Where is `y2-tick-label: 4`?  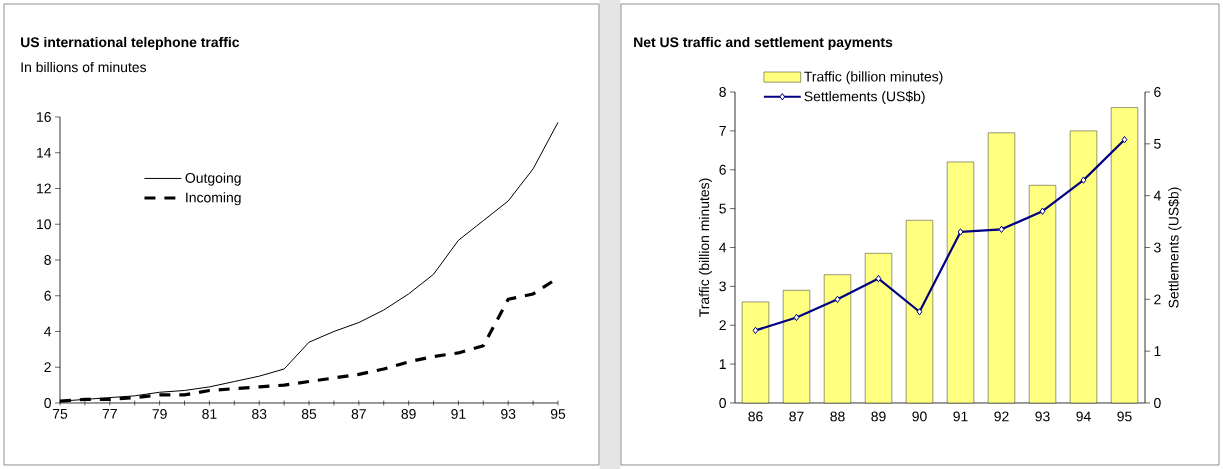
y2-tick-label: 4 is located at coordinates (1157, 195).